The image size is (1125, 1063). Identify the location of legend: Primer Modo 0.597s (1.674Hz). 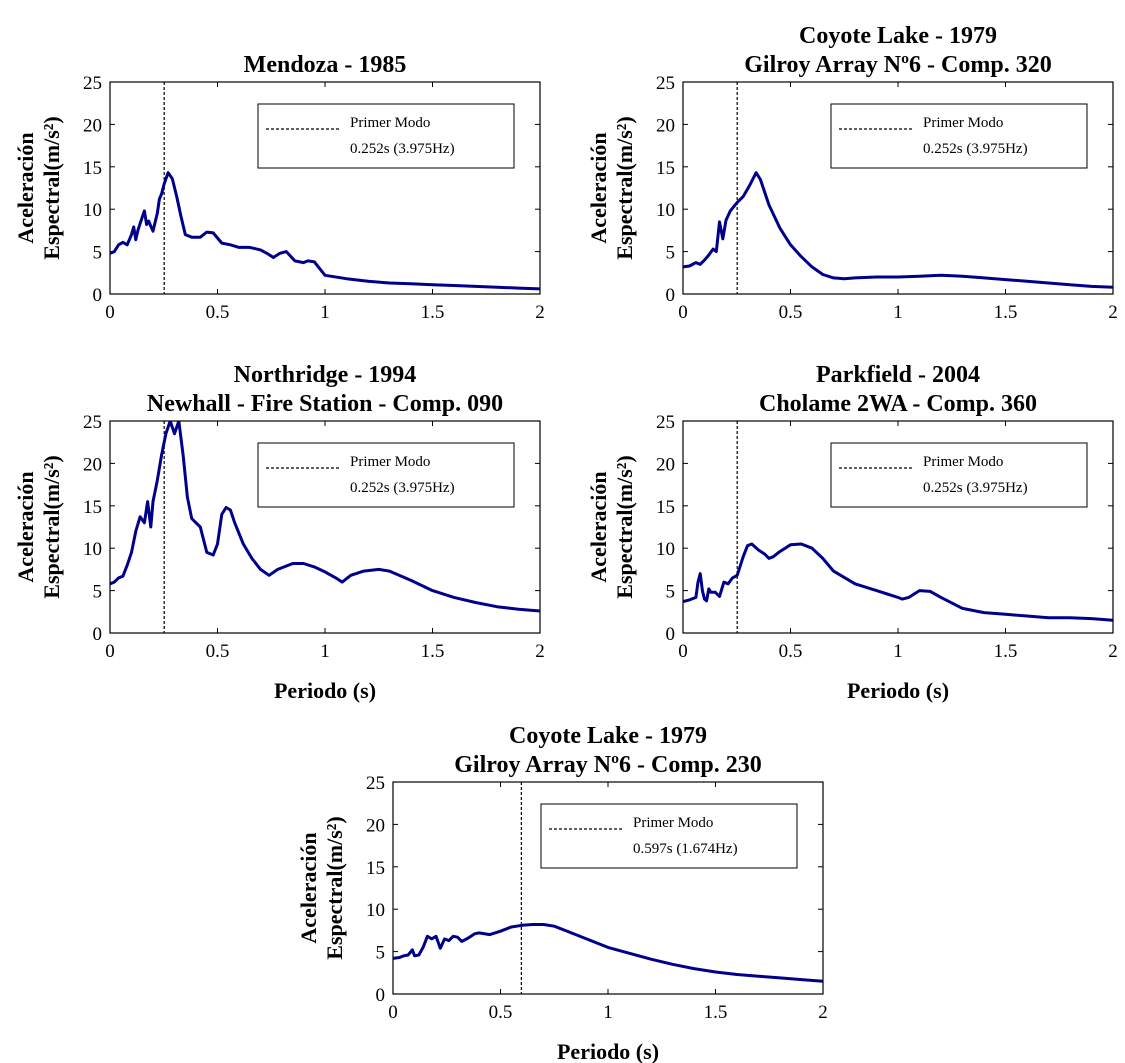
(669, 836).